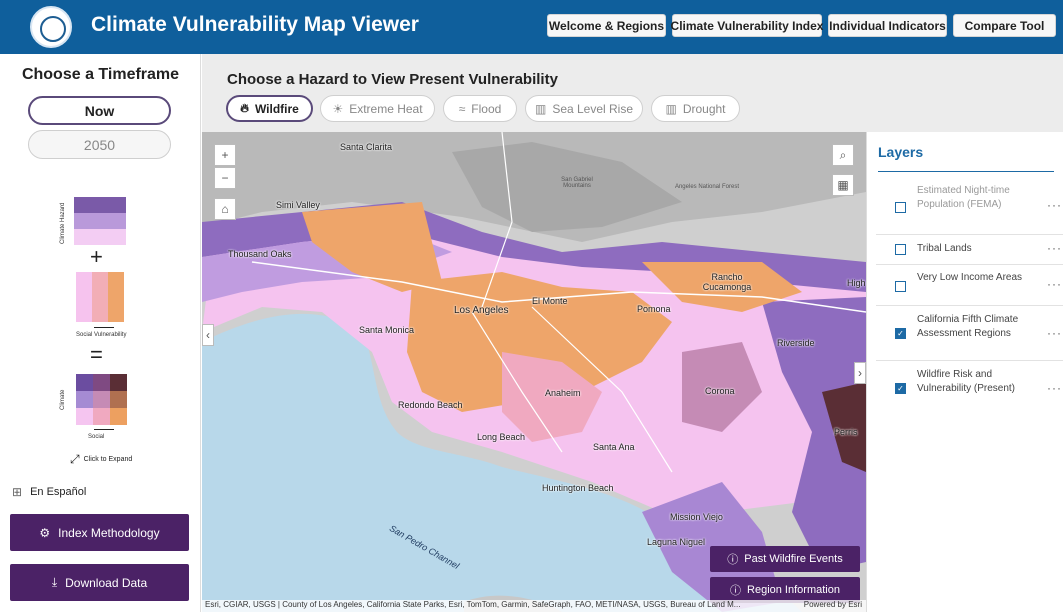  I want to click on drought-icon: ▥, so click(671, 108).